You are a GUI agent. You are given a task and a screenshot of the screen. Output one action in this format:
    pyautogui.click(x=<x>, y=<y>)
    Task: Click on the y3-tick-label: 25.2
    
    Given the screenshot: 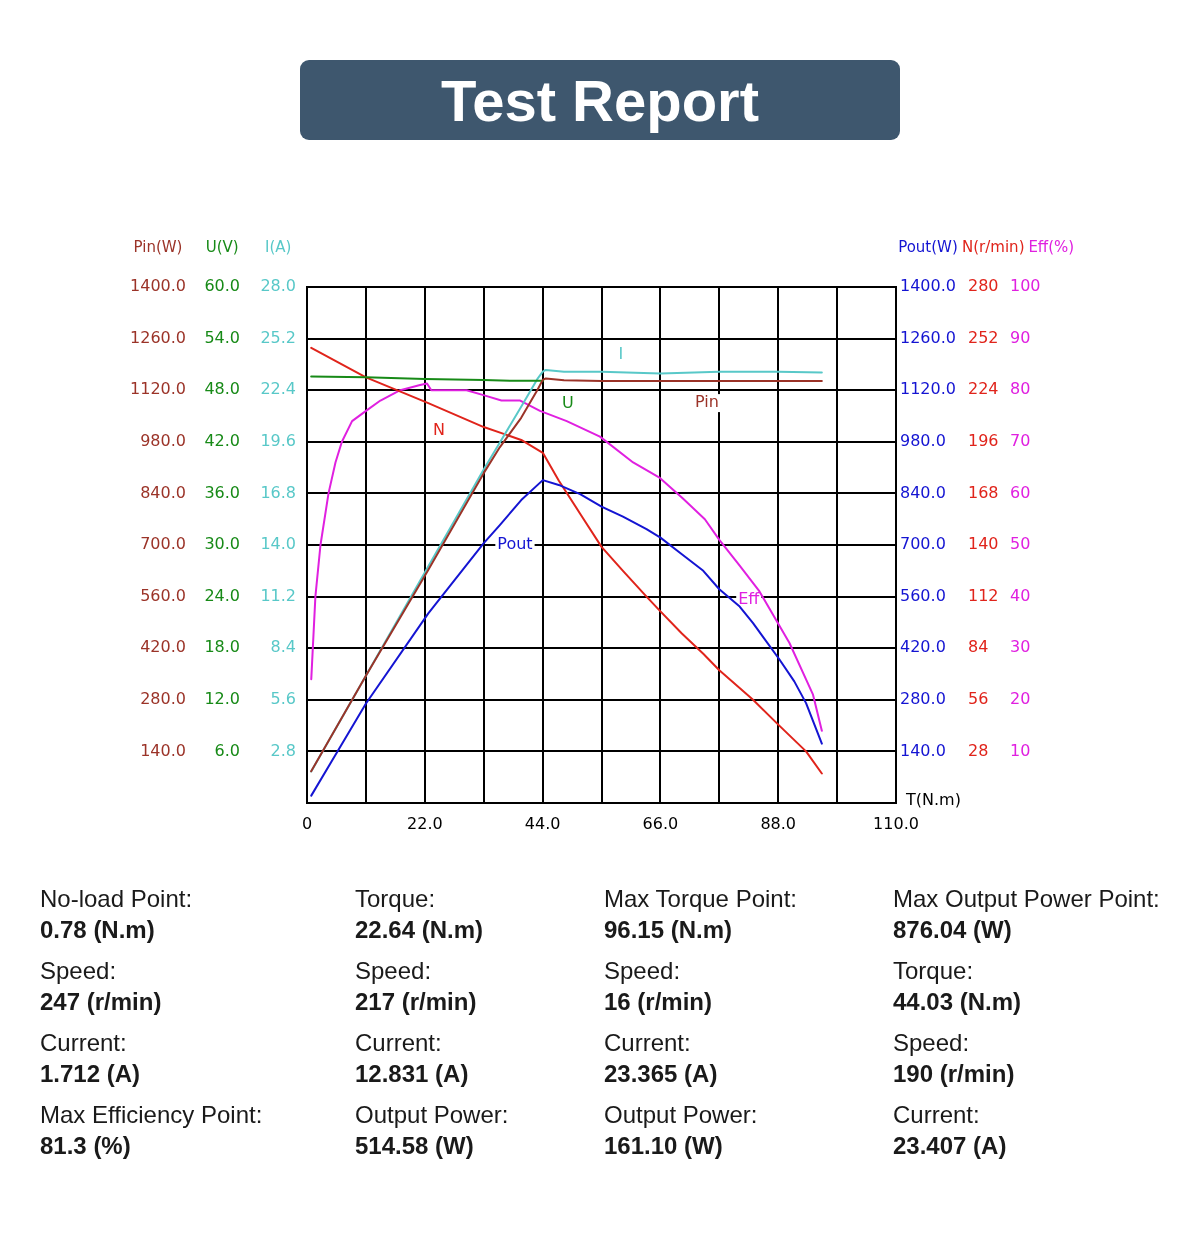 What is the action you would take?
    pyautogui.click(x=278, y=337)
    